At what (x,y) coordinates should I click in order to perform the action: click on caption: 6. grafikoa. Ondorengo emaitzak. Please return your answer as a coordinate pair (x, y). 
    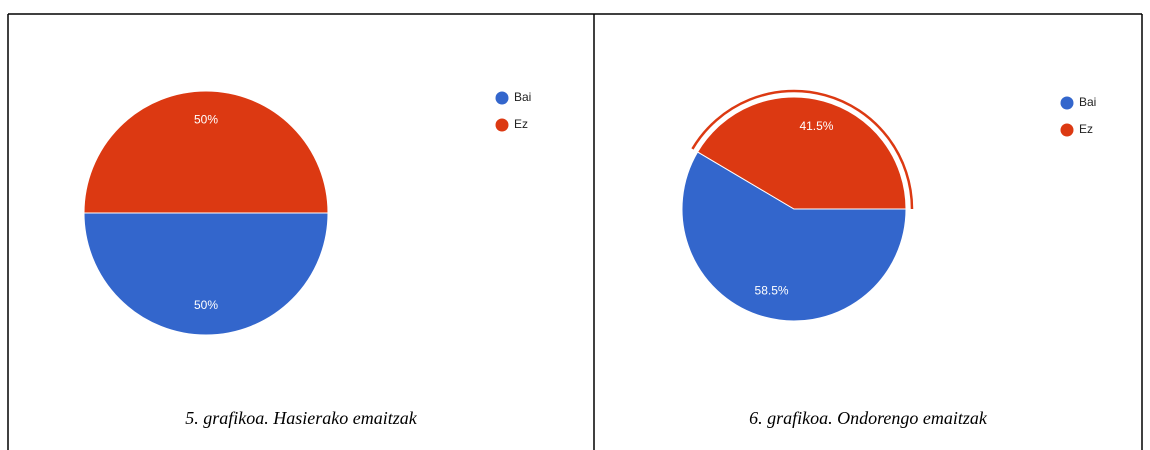
    Looking at the image, I should click on (868, 418).